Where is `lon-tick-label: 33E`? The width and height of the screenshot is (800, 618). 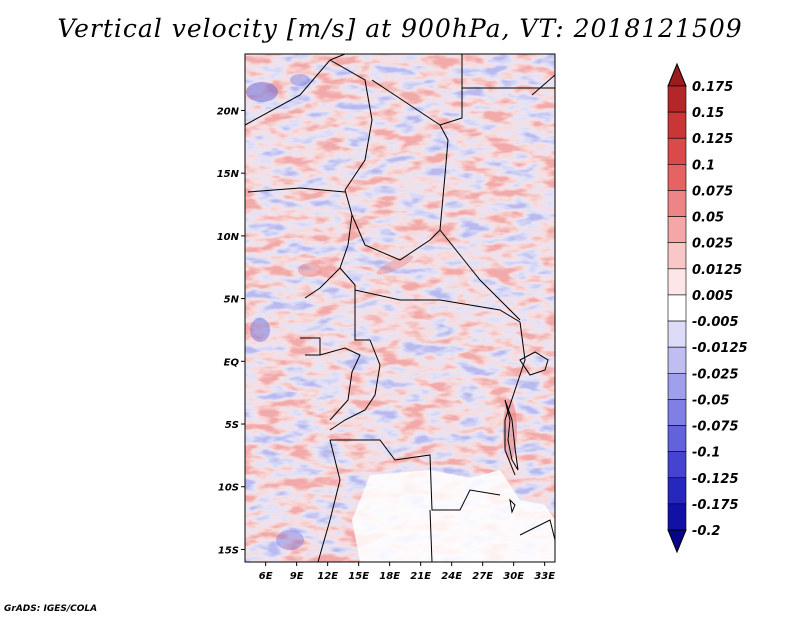 lon-tick-label: 33E is located at coordinates (544, 576).